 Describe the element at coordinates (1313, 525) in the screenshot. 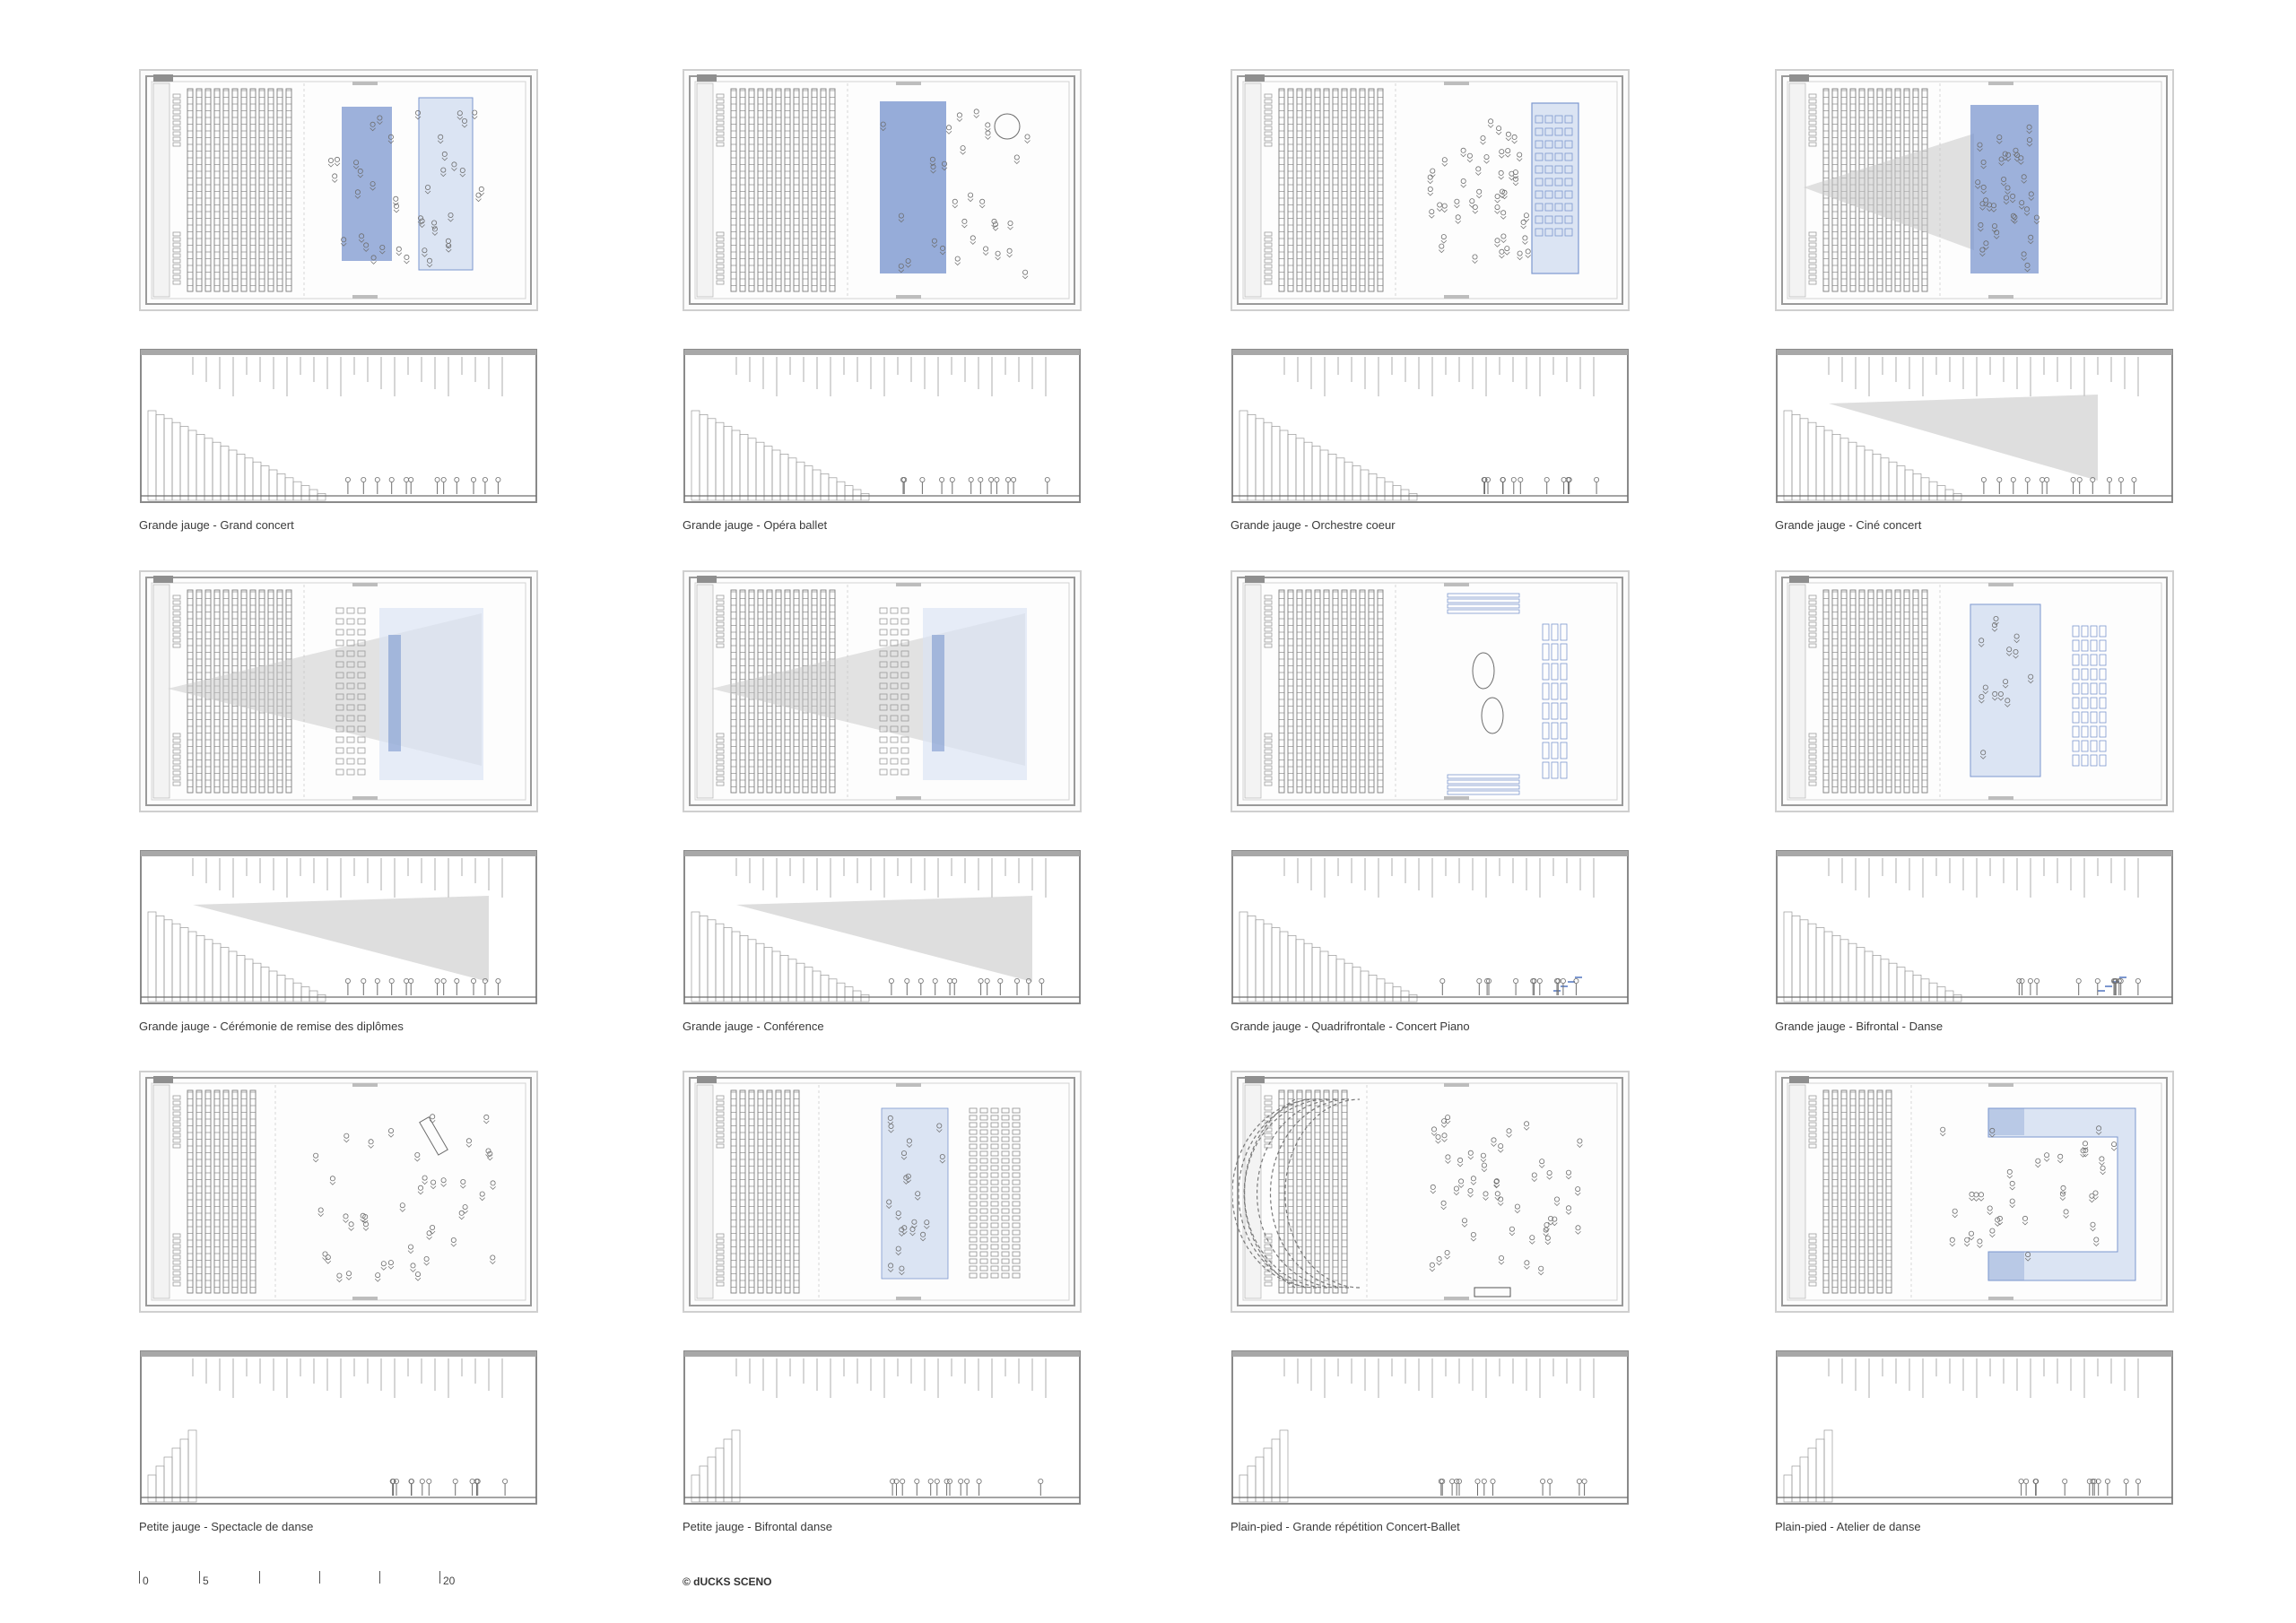

I see `configuration-caption: Grande jauge - Orchestre coeur` at that location.